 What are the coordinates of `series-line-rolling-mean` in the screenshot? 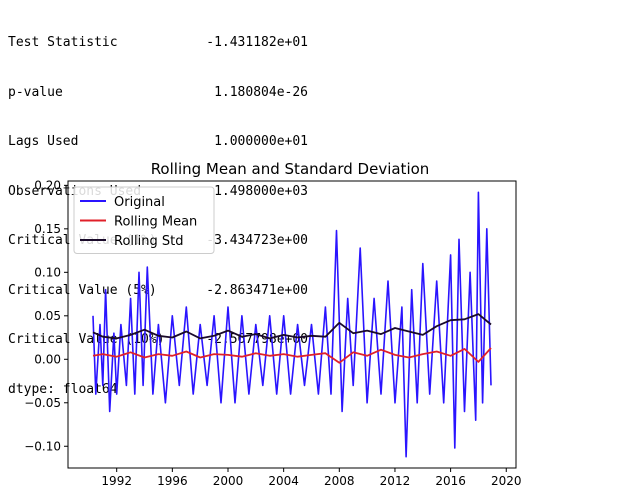 It's located at (292, 355).